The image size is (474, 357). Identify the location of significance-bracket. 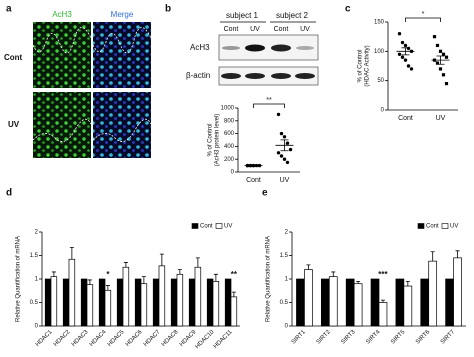
(423, 19).